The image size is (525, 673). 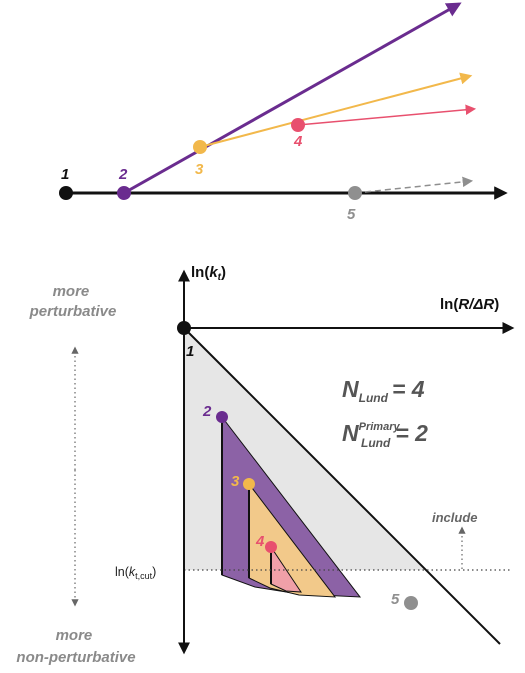 What do you see at coordinates (469, 304) in the screenshot?
I see `x-axis-label: ln(R/ΔR)` at bounding box center [469, 304].